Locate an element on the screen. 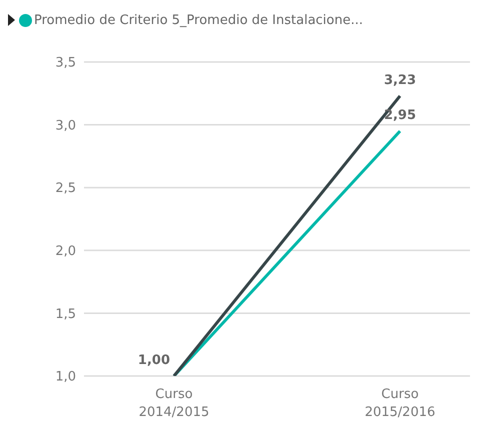 The image size is (480, 444). y-tick-label: 2,0 is located at coordinates (65, 252).